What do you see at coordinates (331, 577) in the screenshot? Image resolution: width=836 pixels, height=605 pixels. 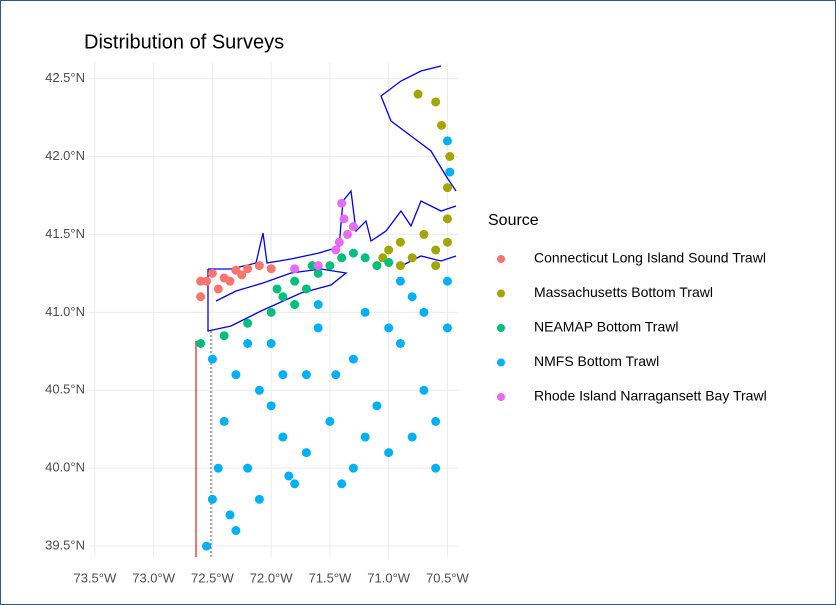 I see `x-tick-label: 71.5°W` at bounding box center [331, 577].